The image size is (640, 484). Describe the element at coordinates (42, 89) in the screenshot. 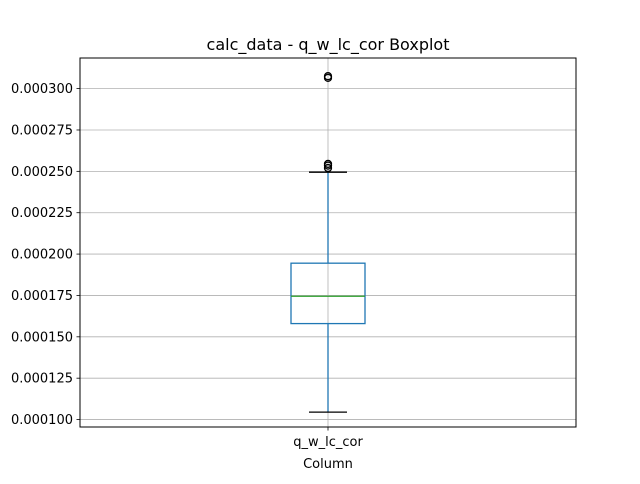

I see `y-tick-label: 0.000300` at that location.